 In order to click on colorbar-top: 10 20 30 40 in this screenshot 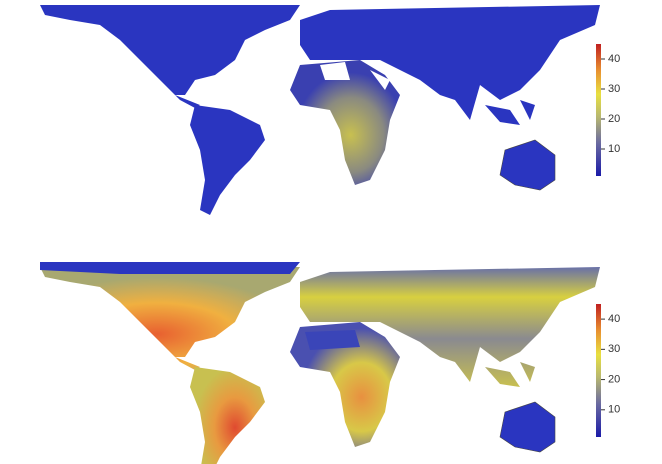, I will do `click(608, 110)`.